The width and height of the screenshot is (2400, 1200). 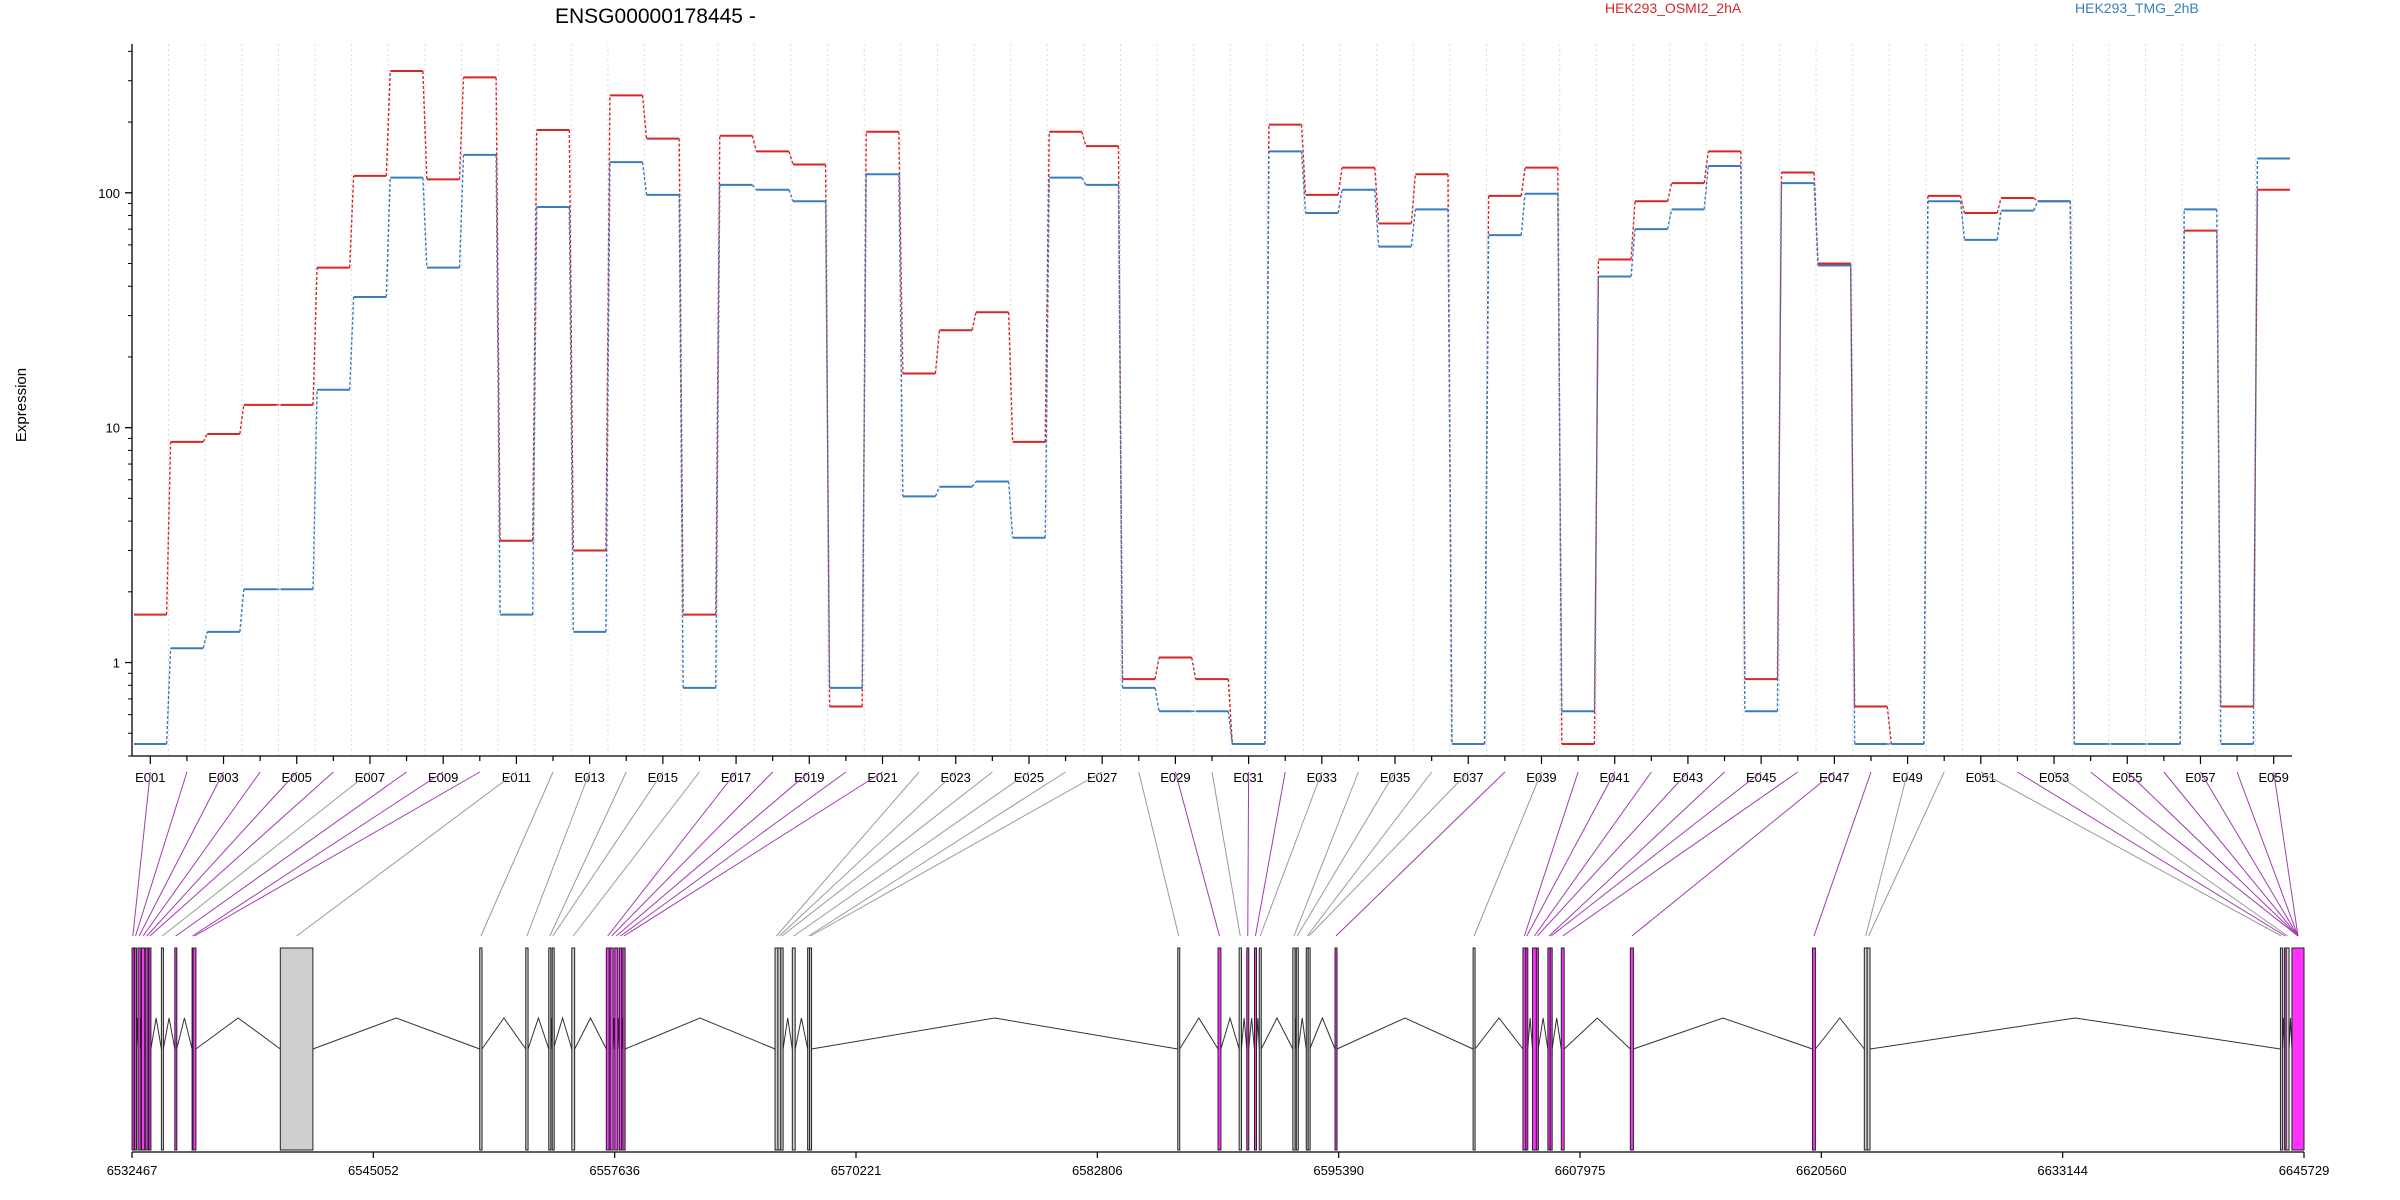 I want to click on exon-connector-E012, so click(x=517, y=854).